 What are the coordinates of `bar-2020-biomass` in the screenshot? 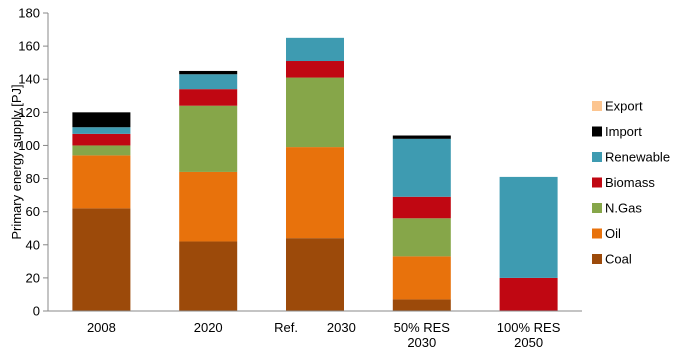 It's located at (208, 97).